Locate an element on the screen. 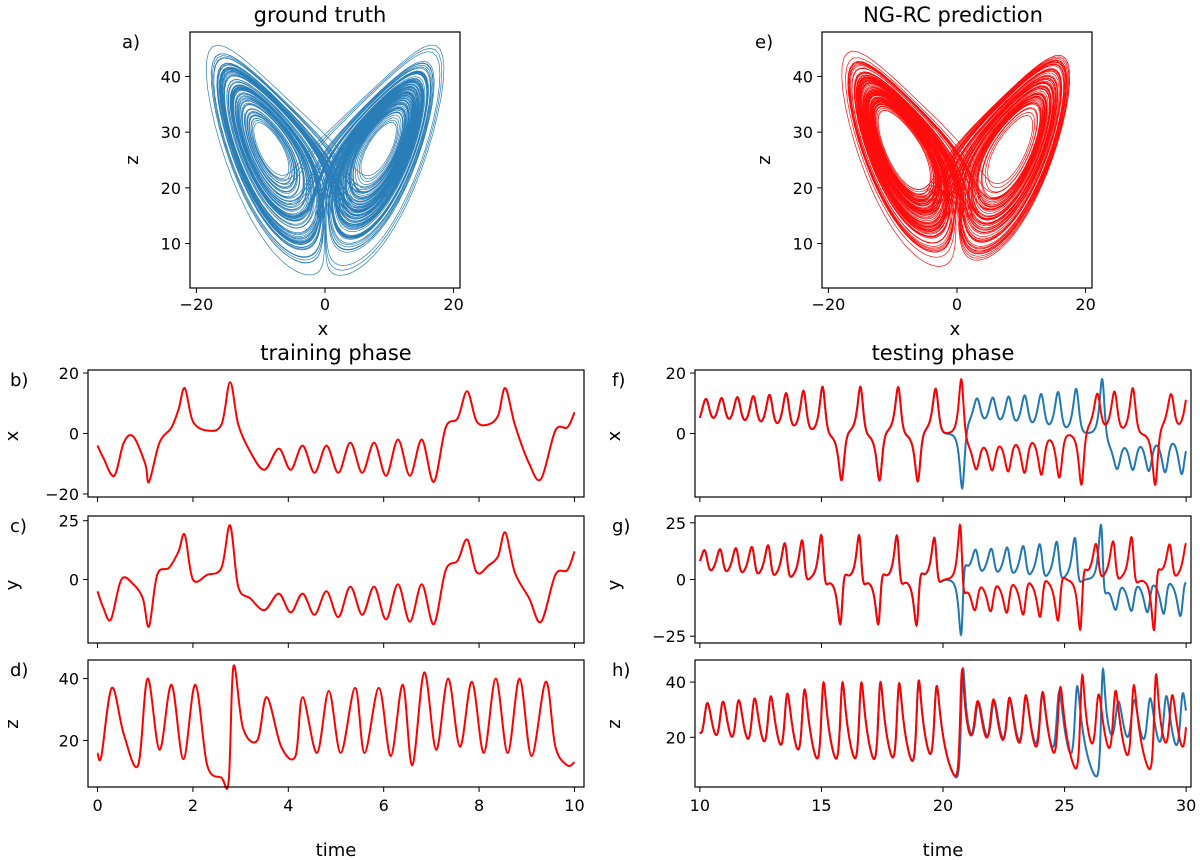 This screenshot has height=860, width=1200. panel-b-frame is located at coordinates (336, 433).